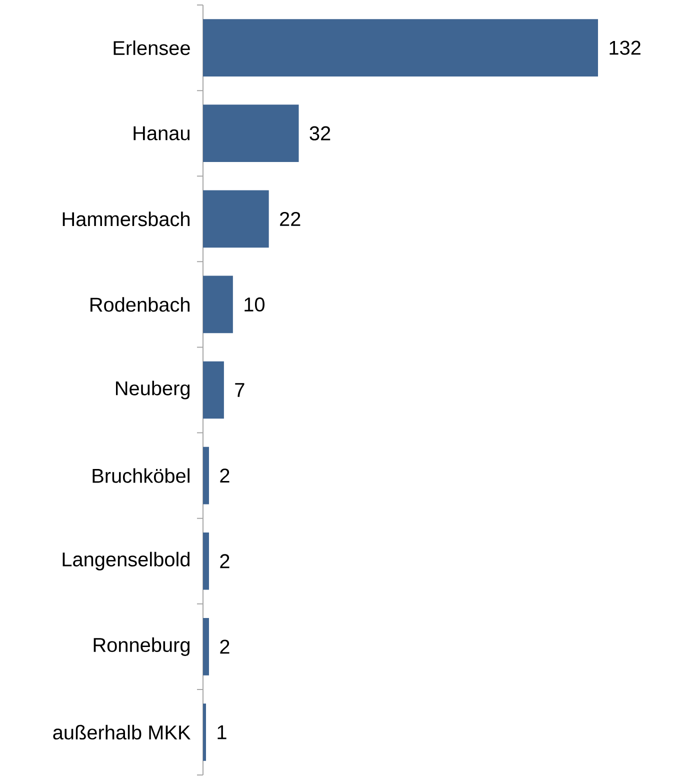  I want to click on data-label: 132, so click(625, 47).